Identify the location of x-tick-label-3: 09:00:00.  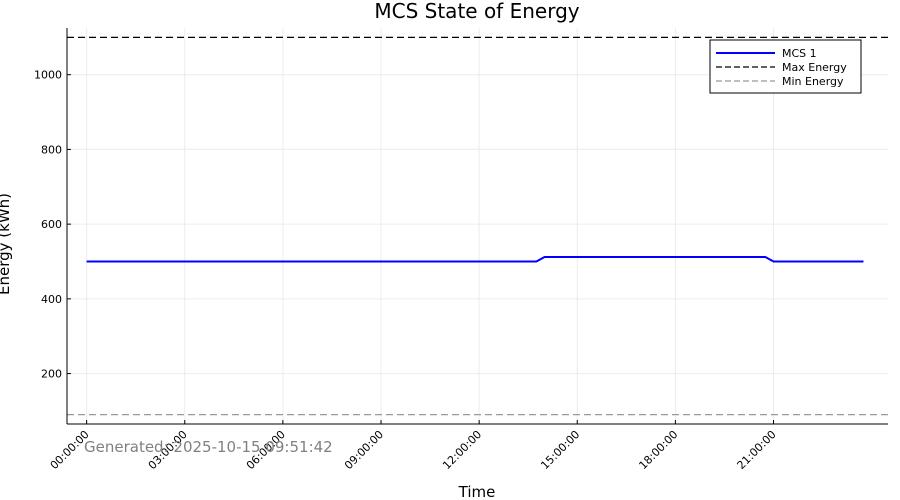
(364, 450).